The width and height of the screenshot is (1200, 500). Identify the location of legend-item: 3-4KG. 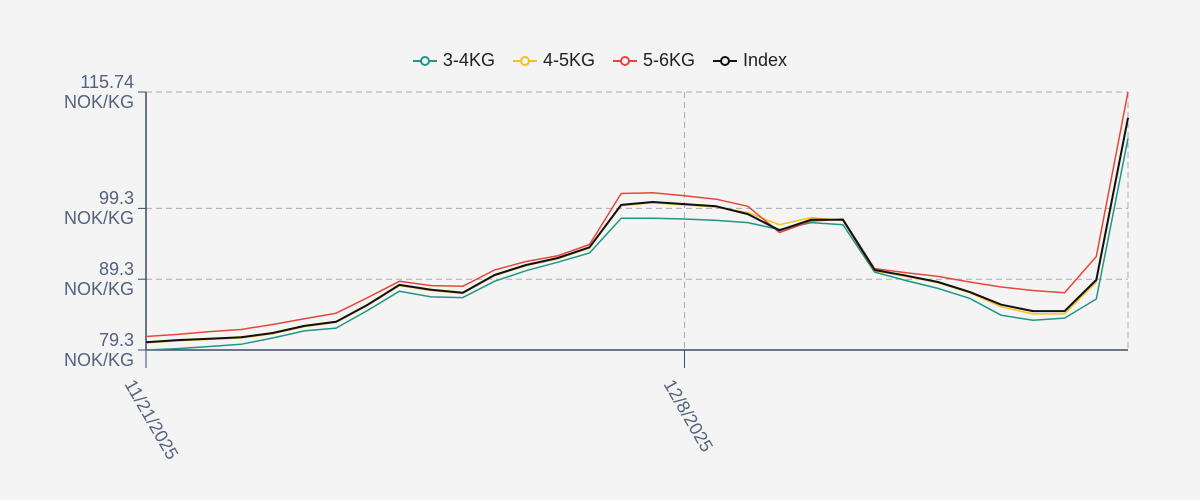
(453, 60).